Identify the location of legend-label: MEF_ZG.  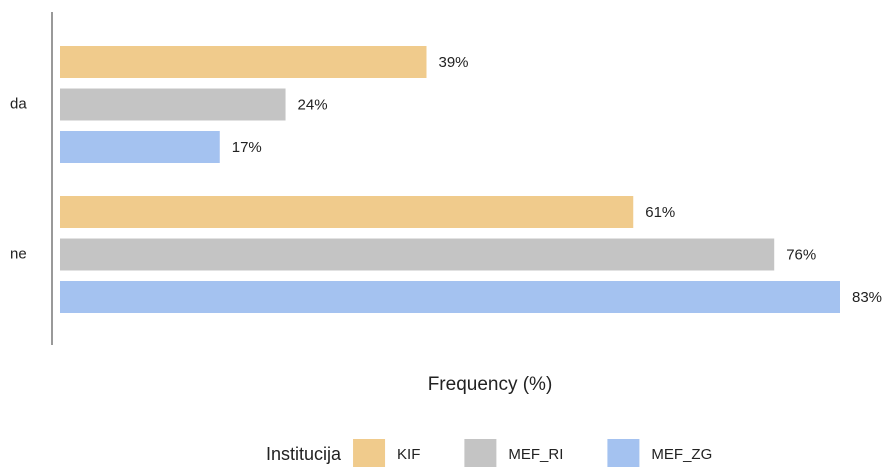
(681, 454).